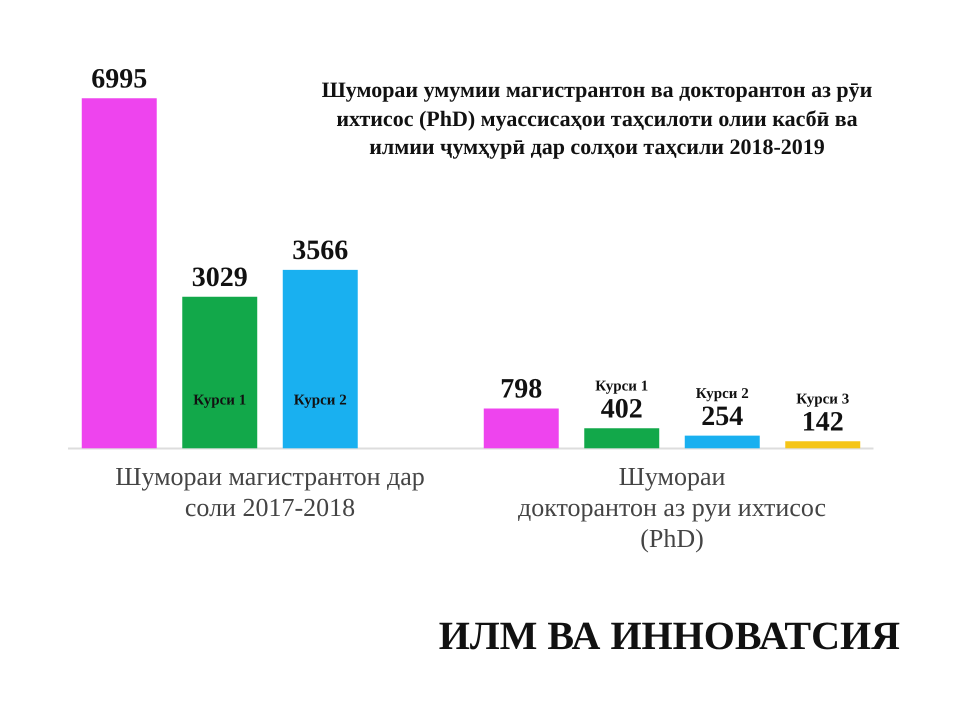 Image resolution: width=960 pixels, height=720 pixels. I want to click on data-label: 798, so click(521, 389).